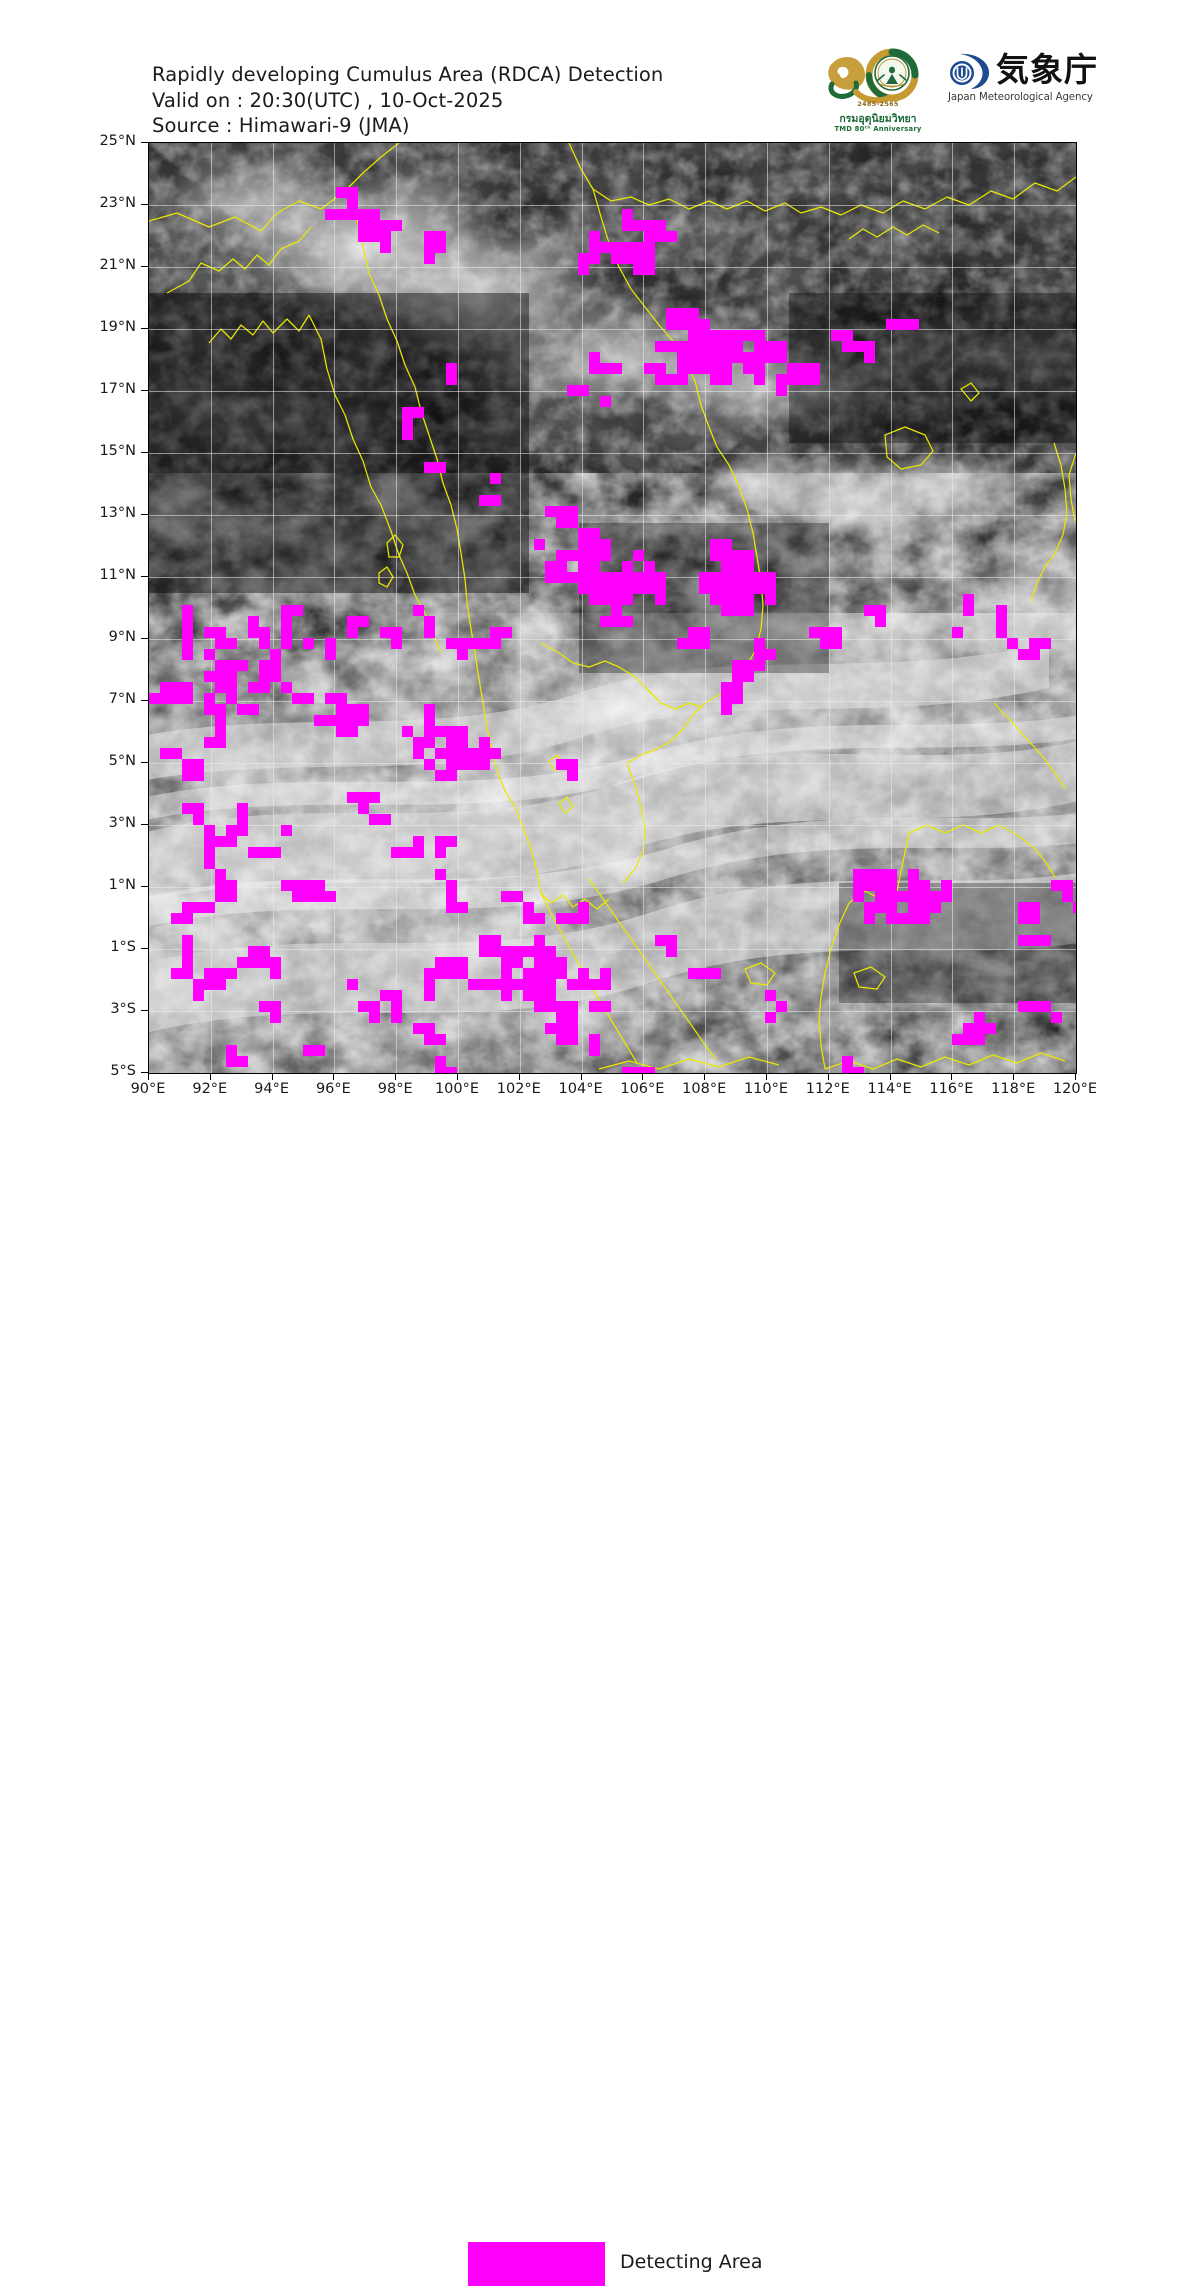 The image size is (1200, 2286). Describe the element at coordinates (117, 203) in the screenshot. I see `y-axis-tick-label: 23°N` at that location.